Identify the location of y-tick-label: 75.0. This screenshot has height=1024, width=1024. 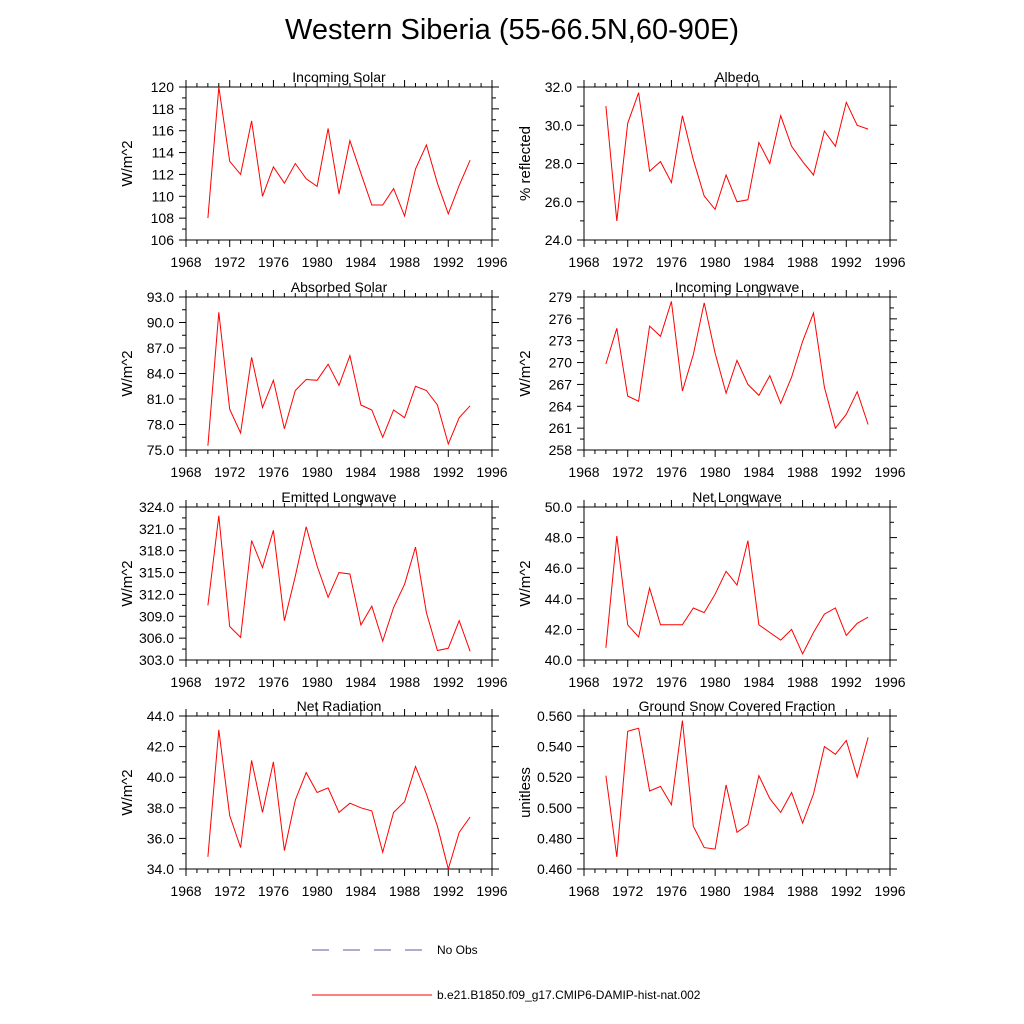
(160, 450).